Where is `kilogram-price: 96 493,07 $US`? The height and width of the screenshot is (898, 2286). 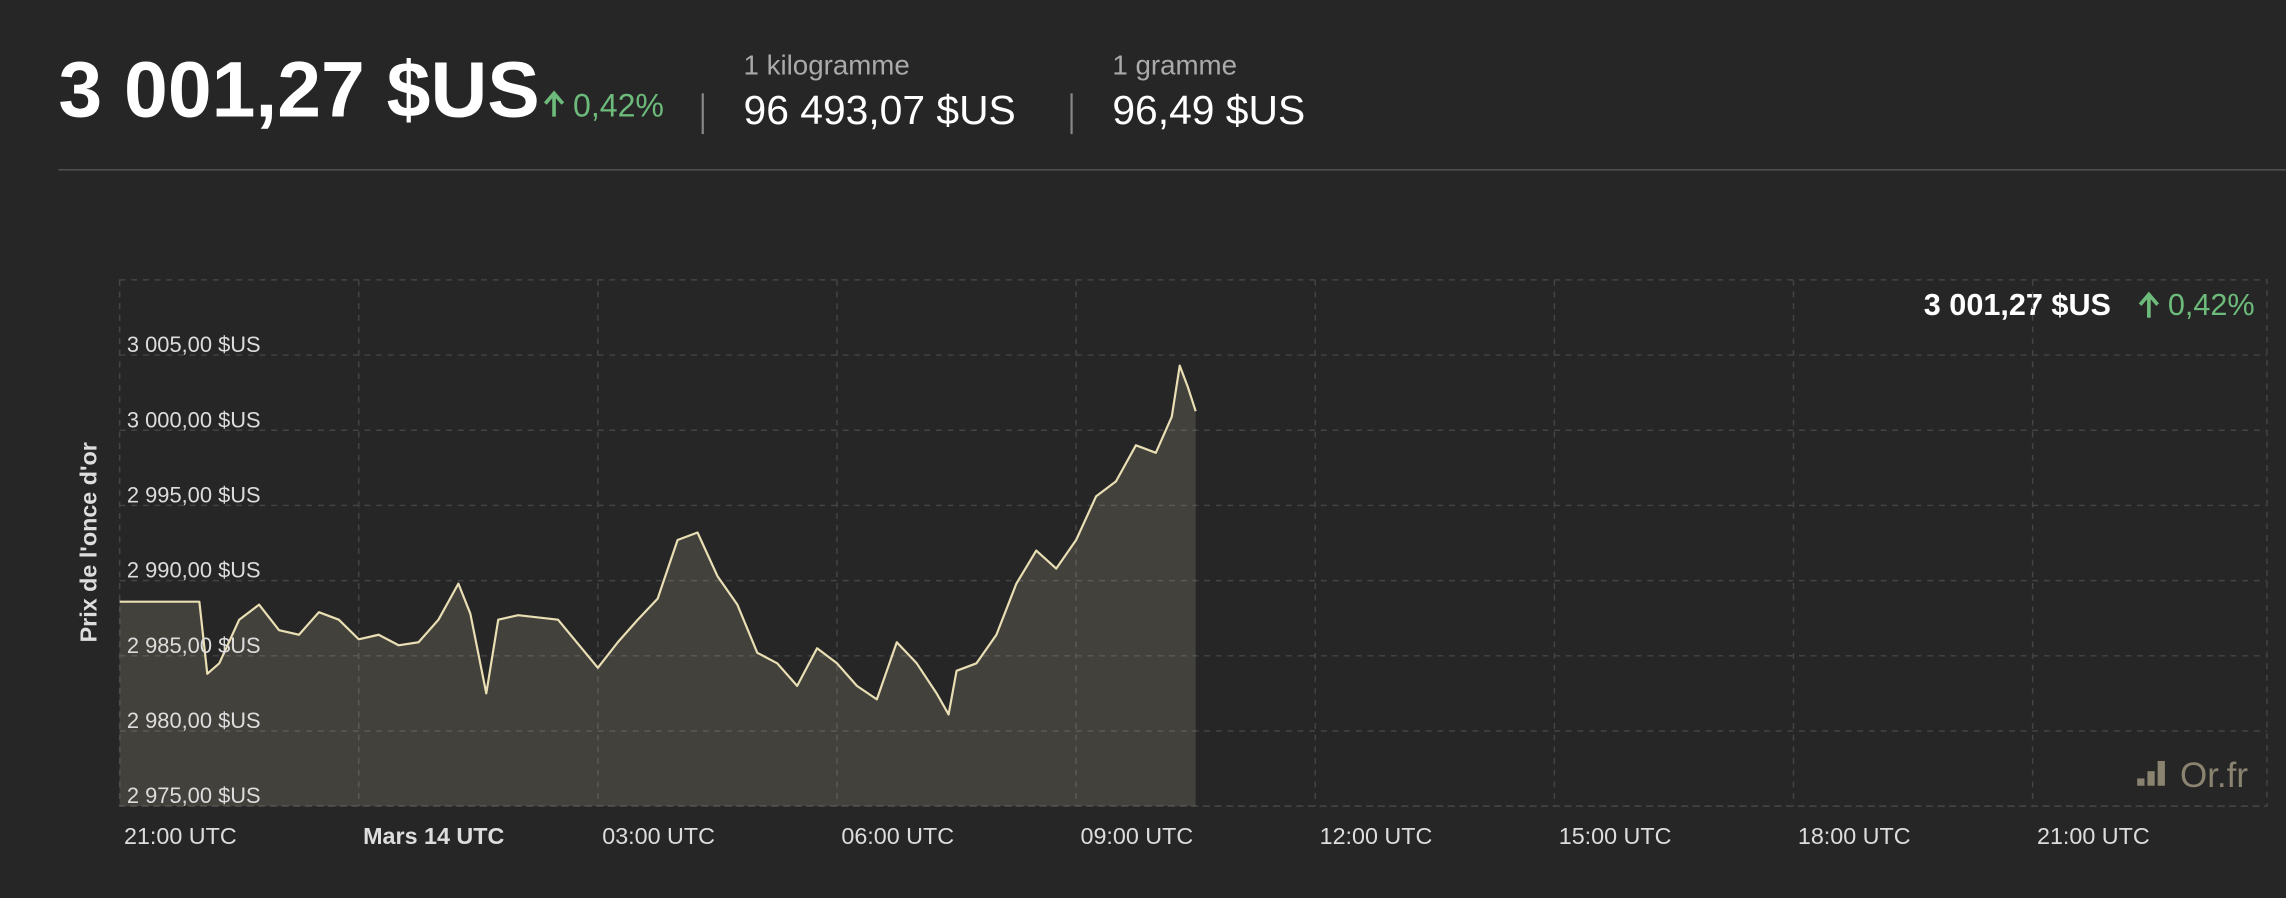
kilogram-price: 96 493,07 $US is located at coordinates (880, 110).